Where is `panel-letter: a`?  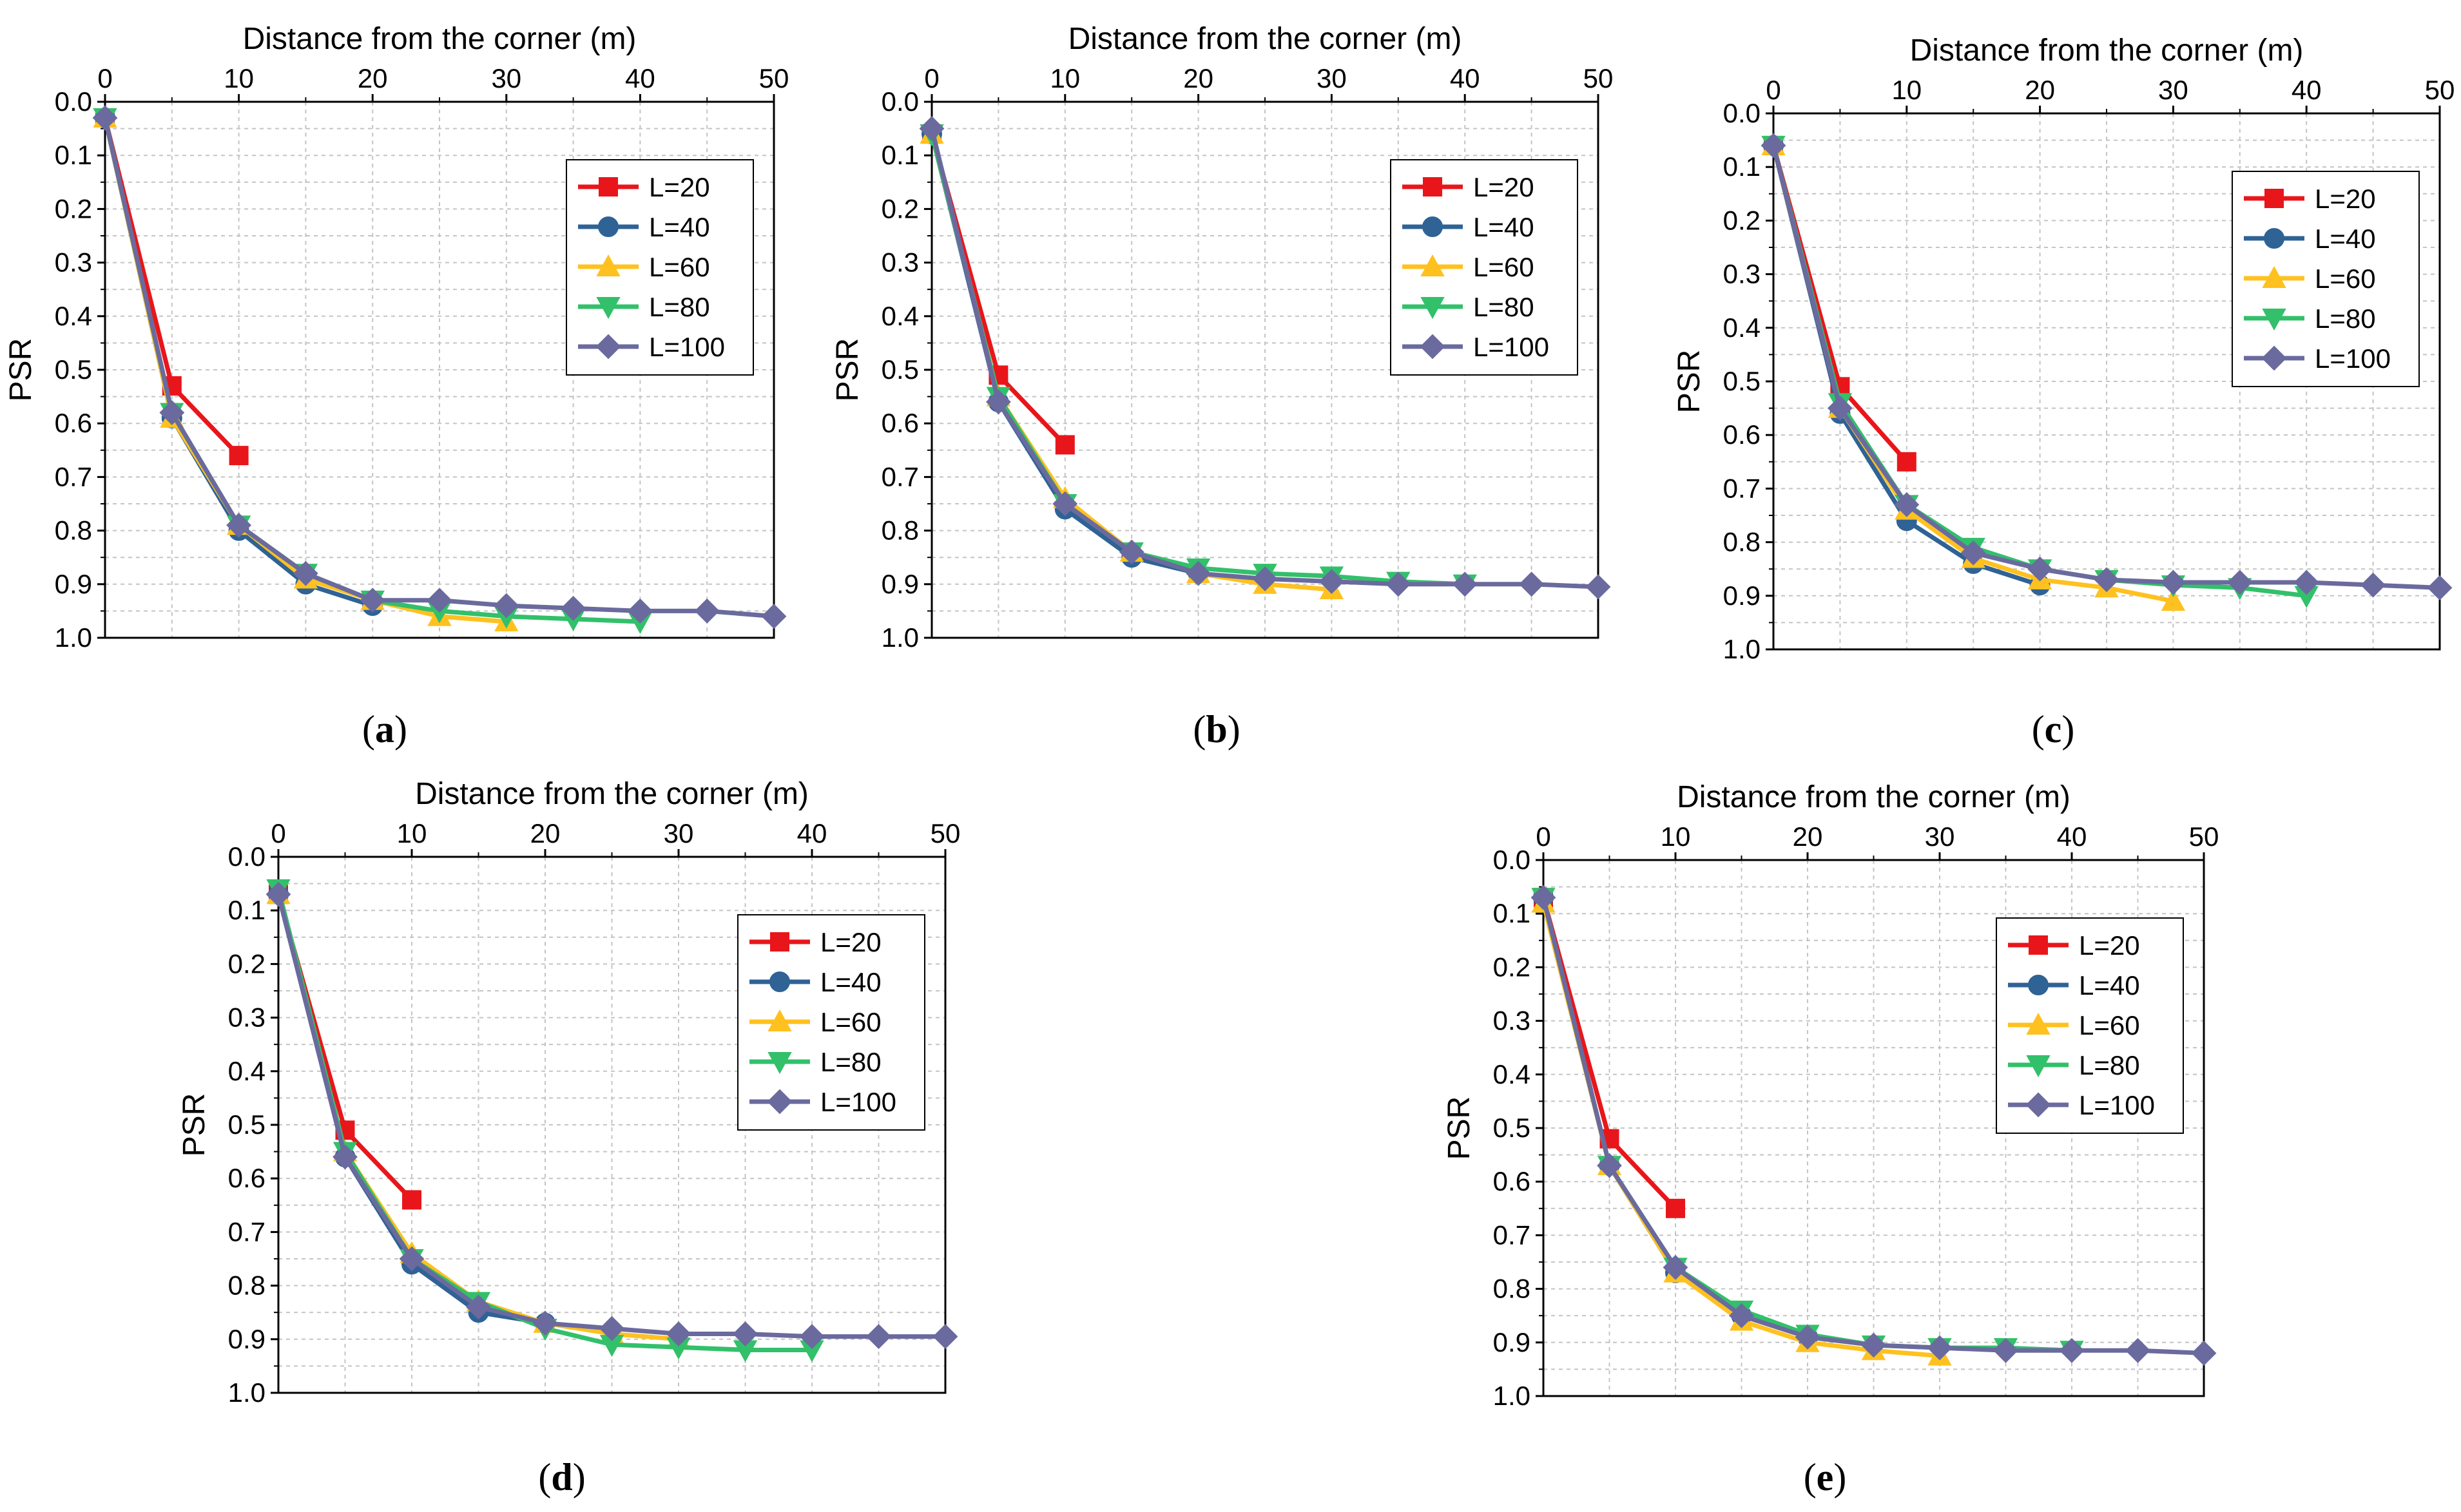
panel-letter: a is located at coordinates (384, 729).